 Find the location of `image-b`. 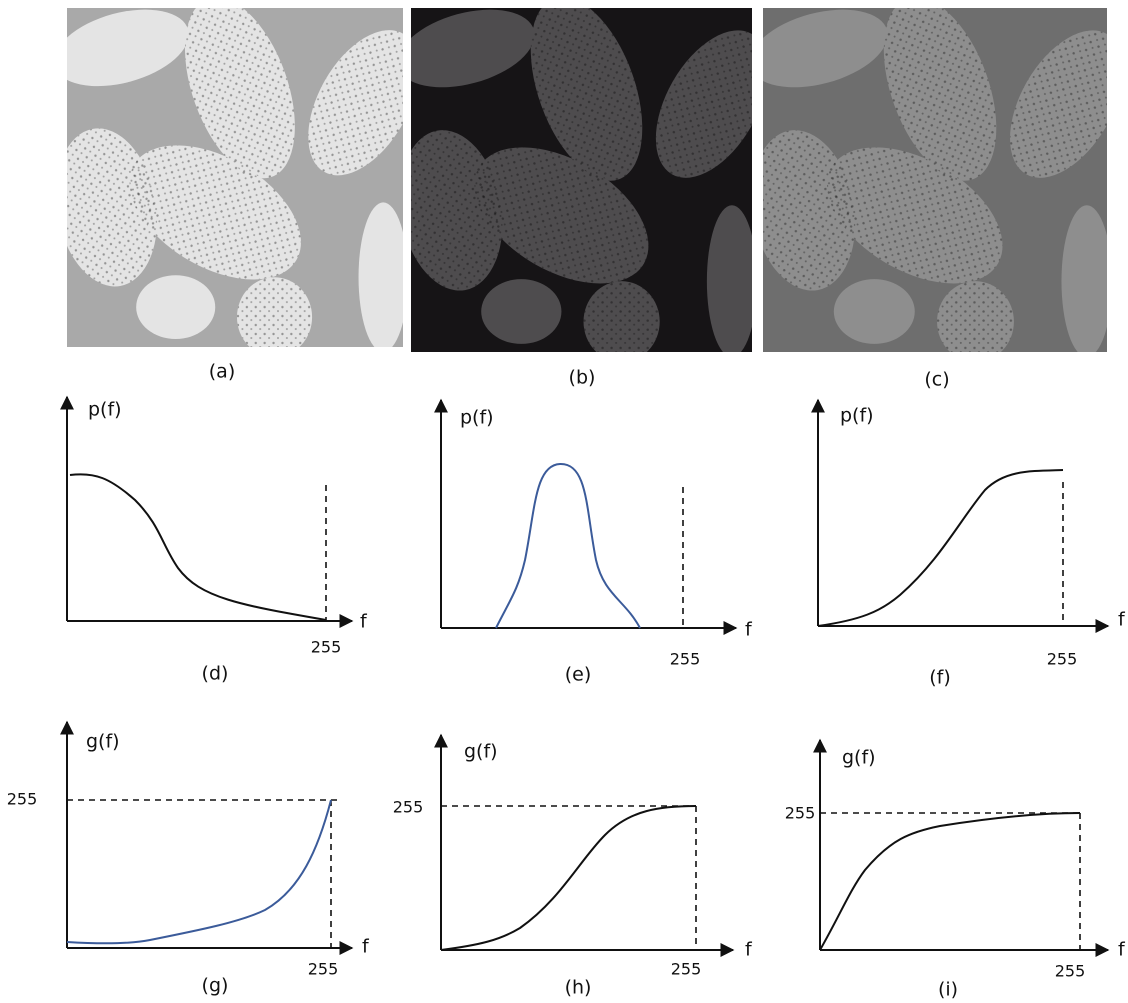

image-b is located at coordinates (581, 180).